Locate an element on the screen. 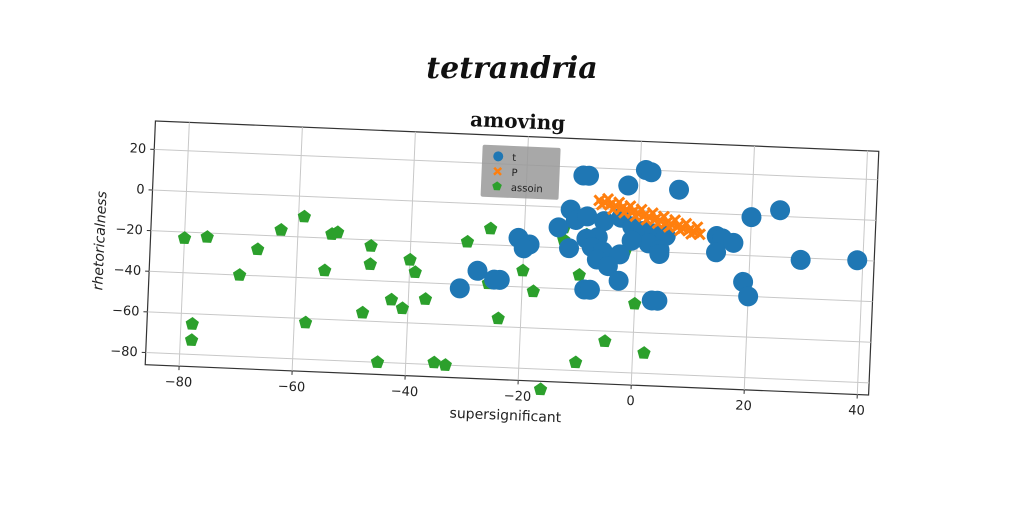  chart-title: amoving is located at coordinates (518, 121).